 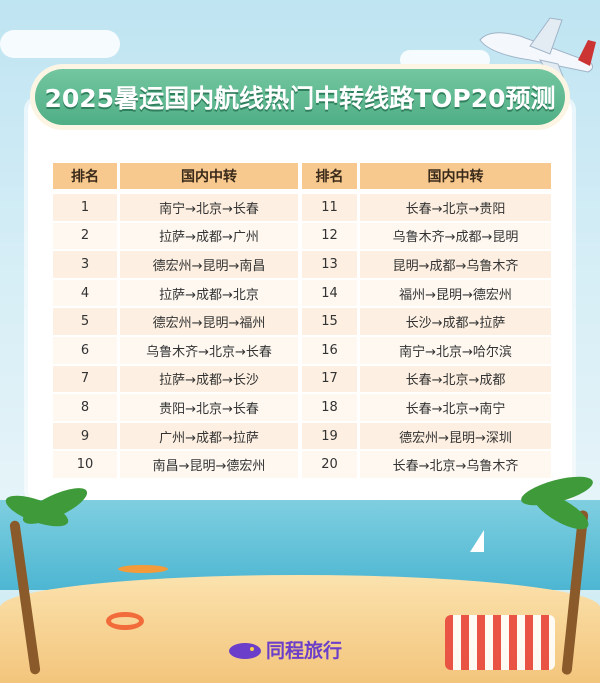 I want to click on rank-cell: 11, so click(x=329, y=207).